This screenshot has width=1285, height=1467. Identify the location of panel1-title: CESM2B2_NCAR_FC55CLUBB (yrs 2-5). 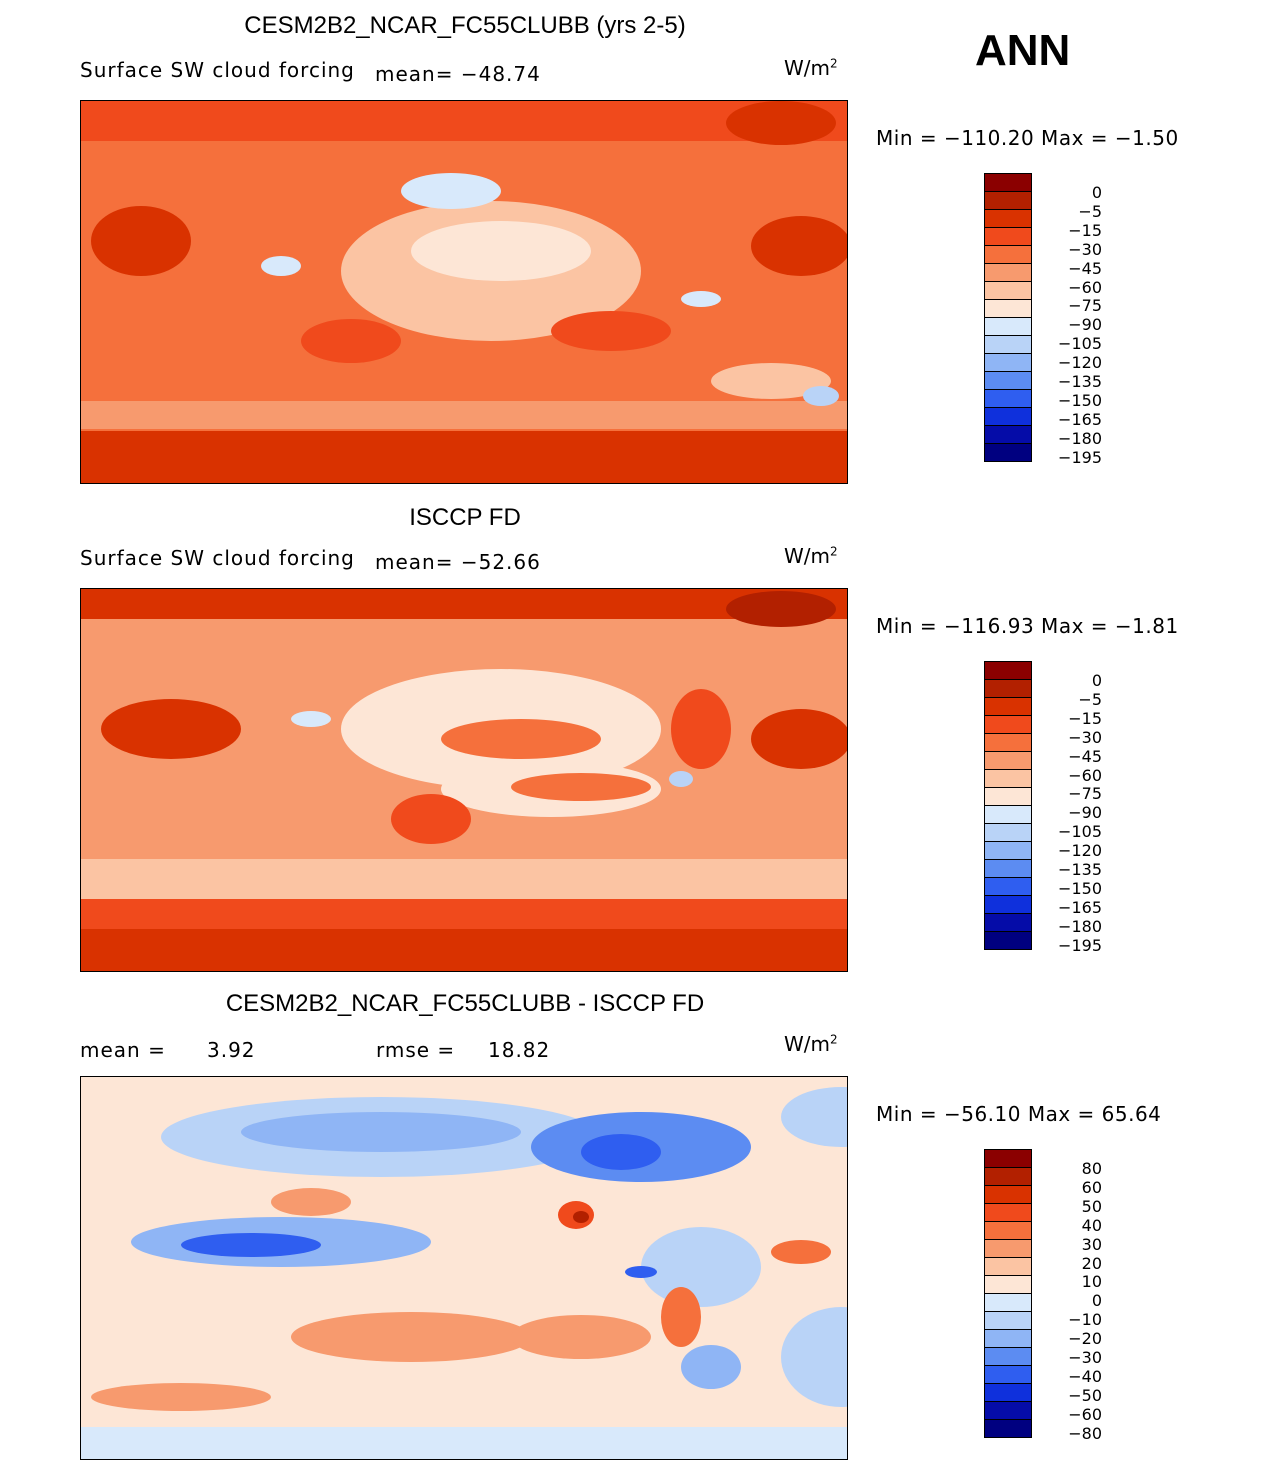
(465, 25).